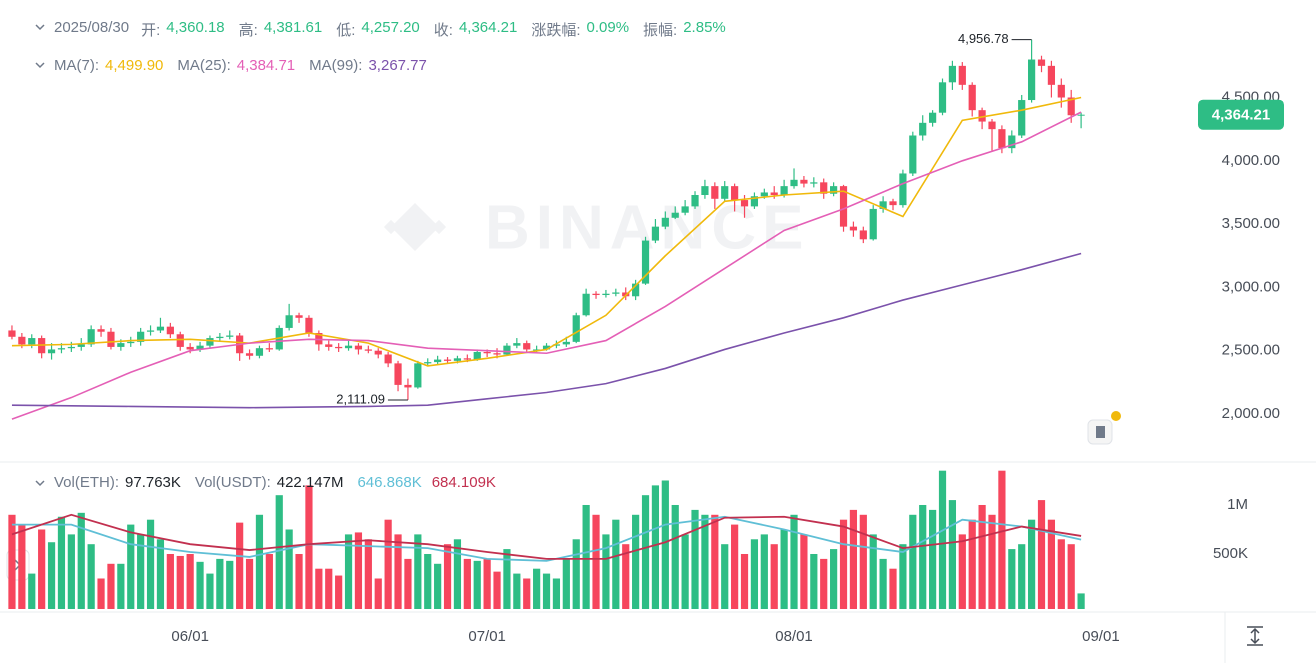 The width and height of the screenshot is (1316, 663). I want to click on x-tick-label: 07/01, so click(487, 636).